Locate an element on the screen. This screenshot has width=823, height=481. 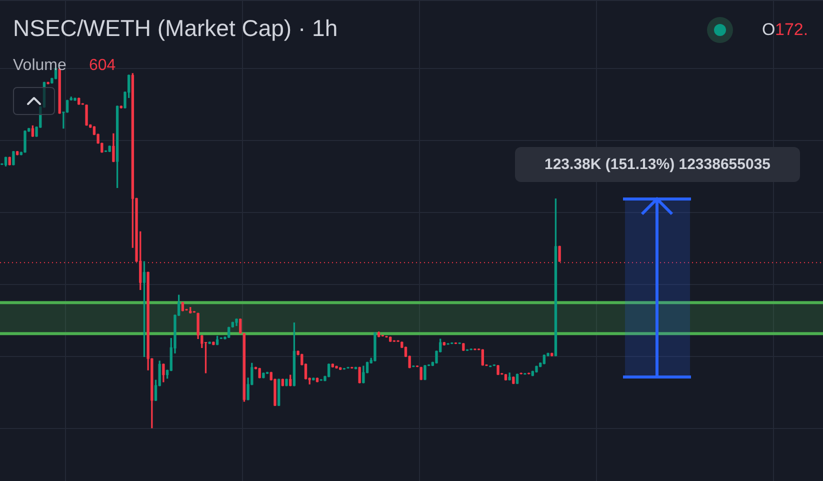
text: 172. is located at coordinates (791, 30).